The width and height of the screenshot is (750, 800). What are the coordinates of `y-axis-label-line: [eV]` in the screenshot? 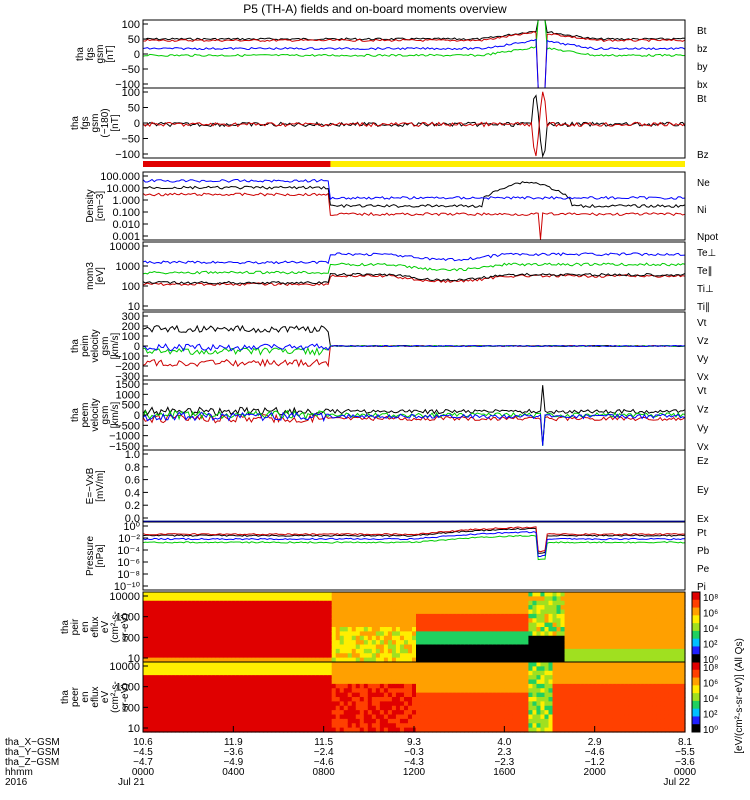 It's located at (100, 276).